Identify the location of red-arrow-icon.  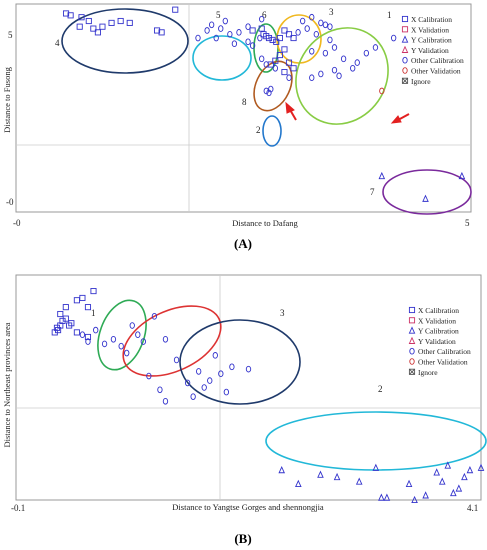
(400, 118).